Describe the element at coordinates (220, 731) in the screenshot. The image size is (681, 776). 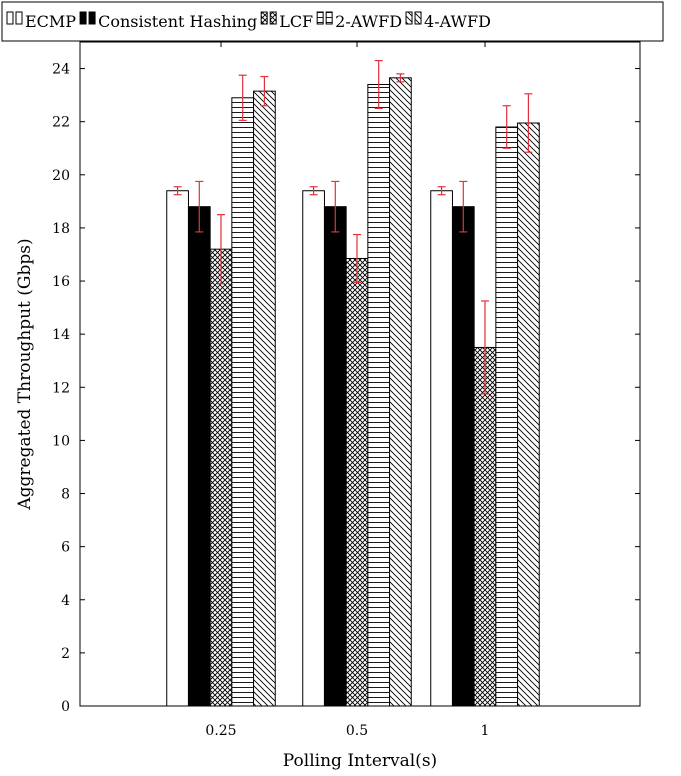
I see `x-tick-label: 0.25` at that location.